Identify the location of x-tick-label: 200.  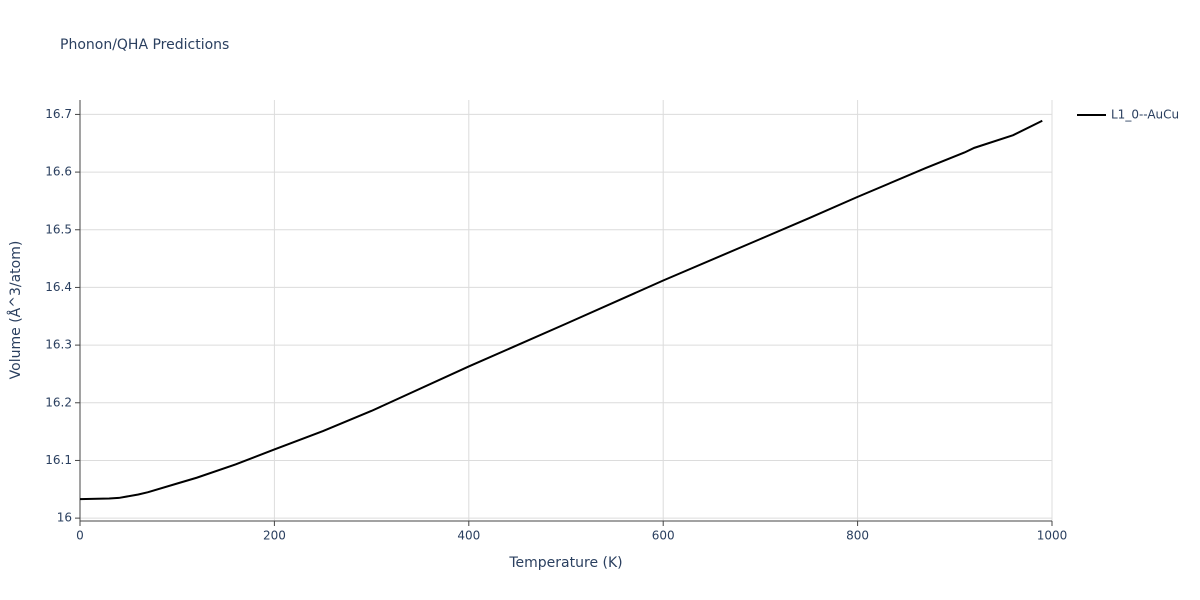
(274, 536).